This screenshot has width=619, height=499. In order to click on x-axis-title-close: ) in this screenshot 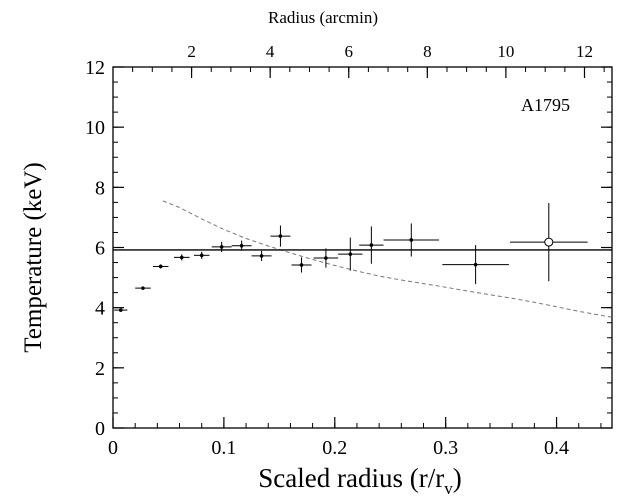, I will do `click(457, 478)`.